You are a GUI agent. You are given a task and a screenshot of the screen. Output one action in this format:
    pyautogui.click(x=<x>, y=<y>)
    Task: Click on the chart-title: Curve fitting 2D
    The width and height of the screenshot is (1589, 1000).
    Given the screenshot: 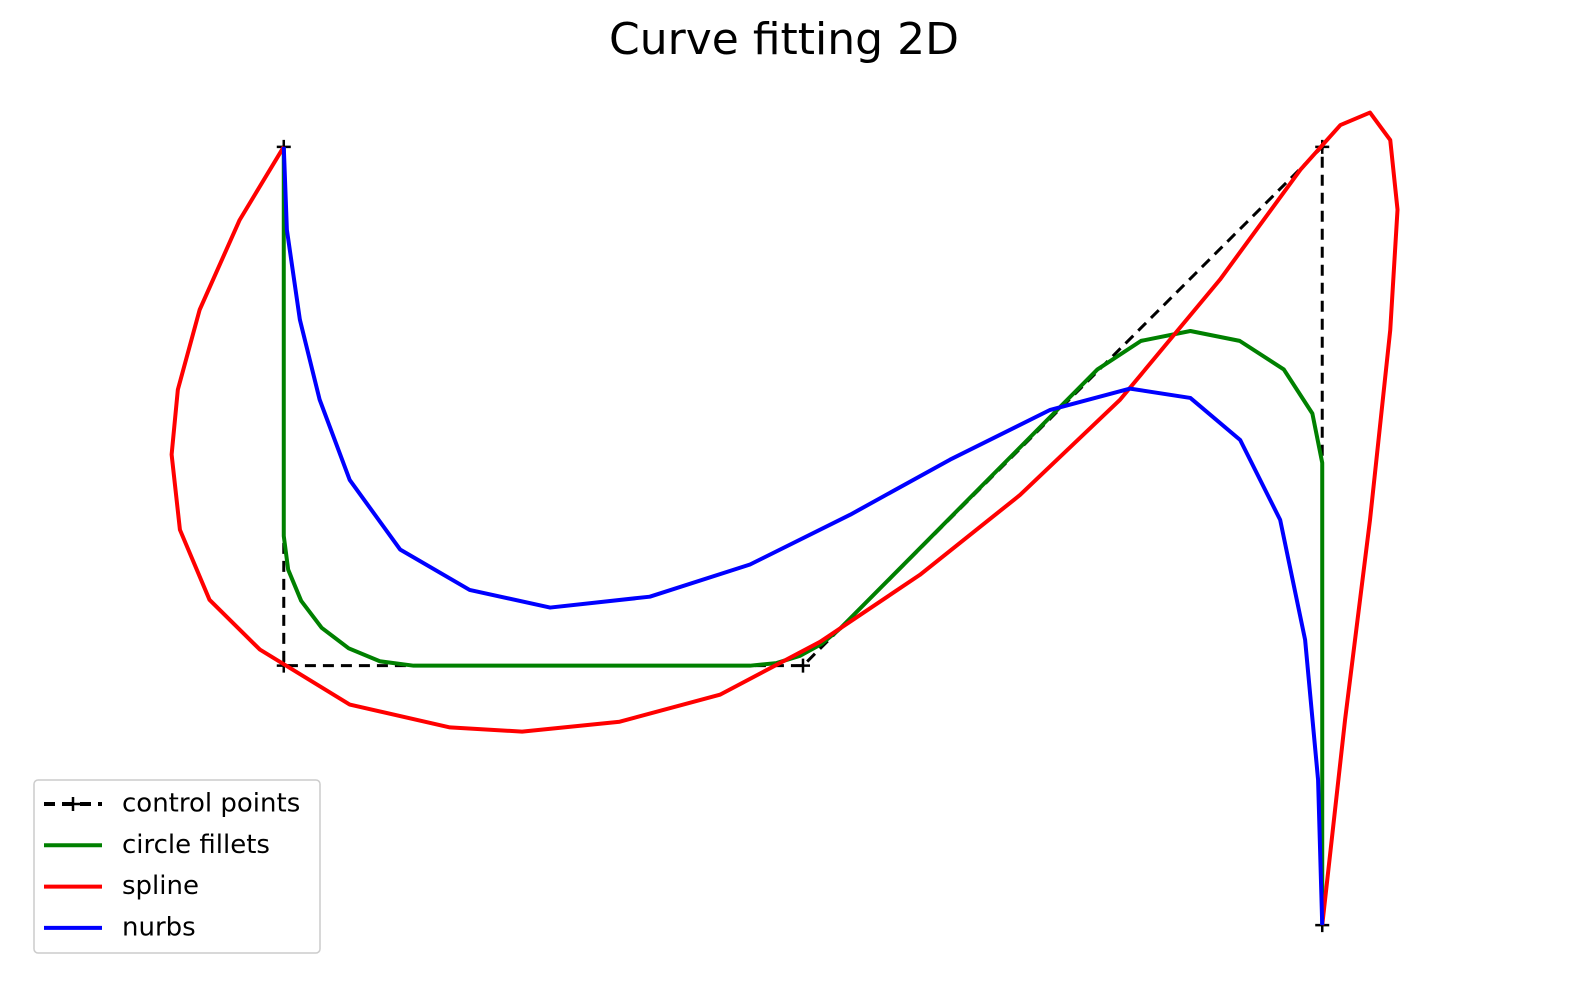 What is the action you would take?
    pyautogui.click(x=784, y=39)
    